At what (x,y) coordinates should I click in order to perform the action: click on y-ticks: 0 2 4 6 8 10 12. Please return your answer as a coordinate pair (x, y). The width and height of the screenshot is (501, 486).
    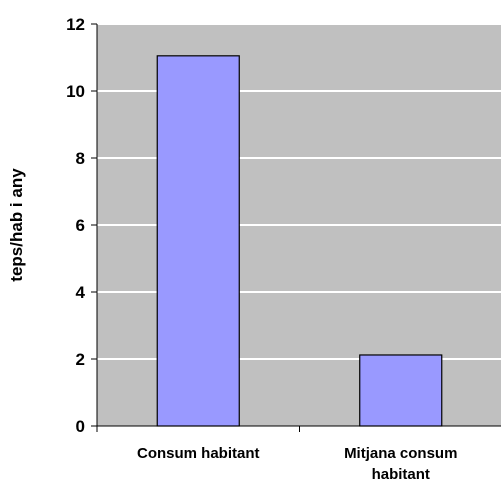
    Looking at the image, I should click on (81, 225).